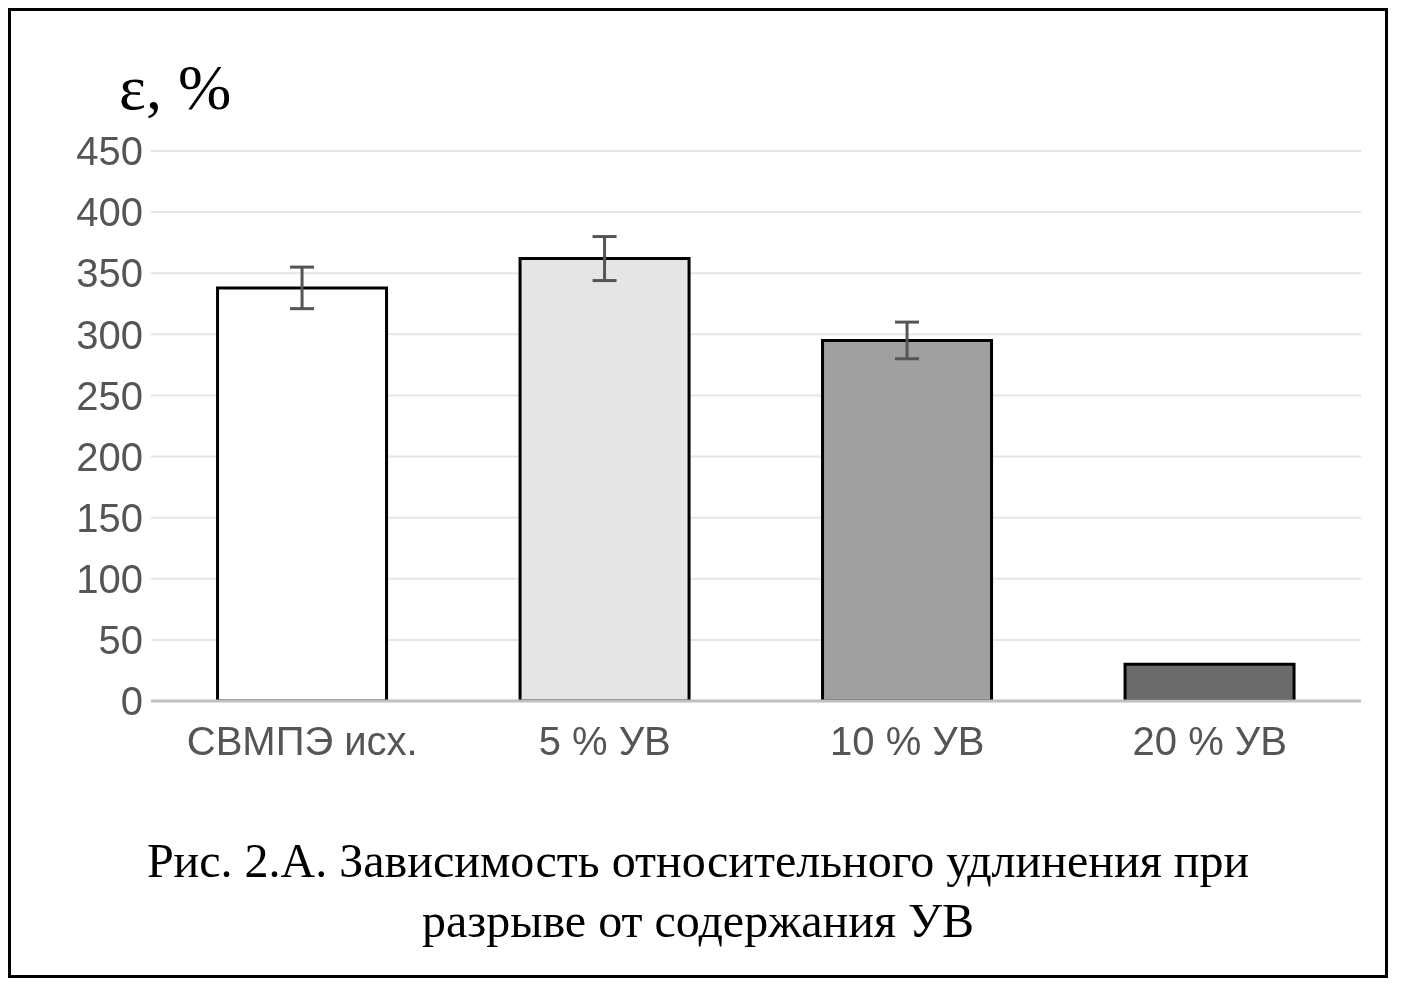 This screenshot has width=1404, height=988. I want to click on y-axis-title: ε, %, so click(175, 88).